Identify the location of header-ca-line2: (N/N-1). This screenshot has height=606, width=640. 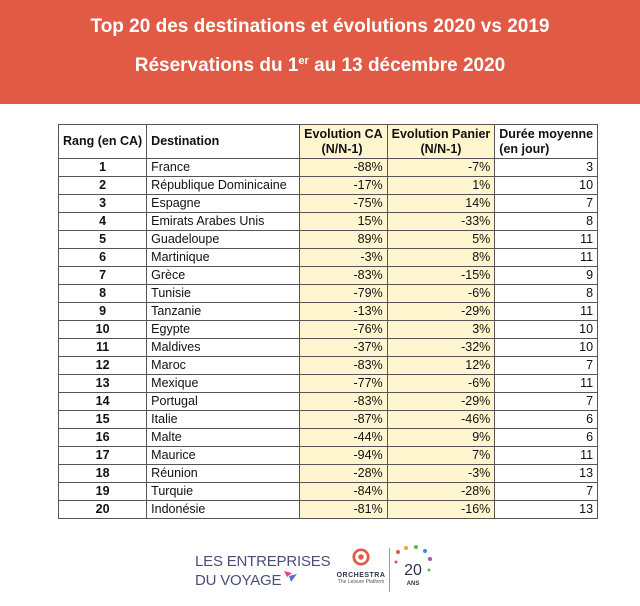
(342, 148).